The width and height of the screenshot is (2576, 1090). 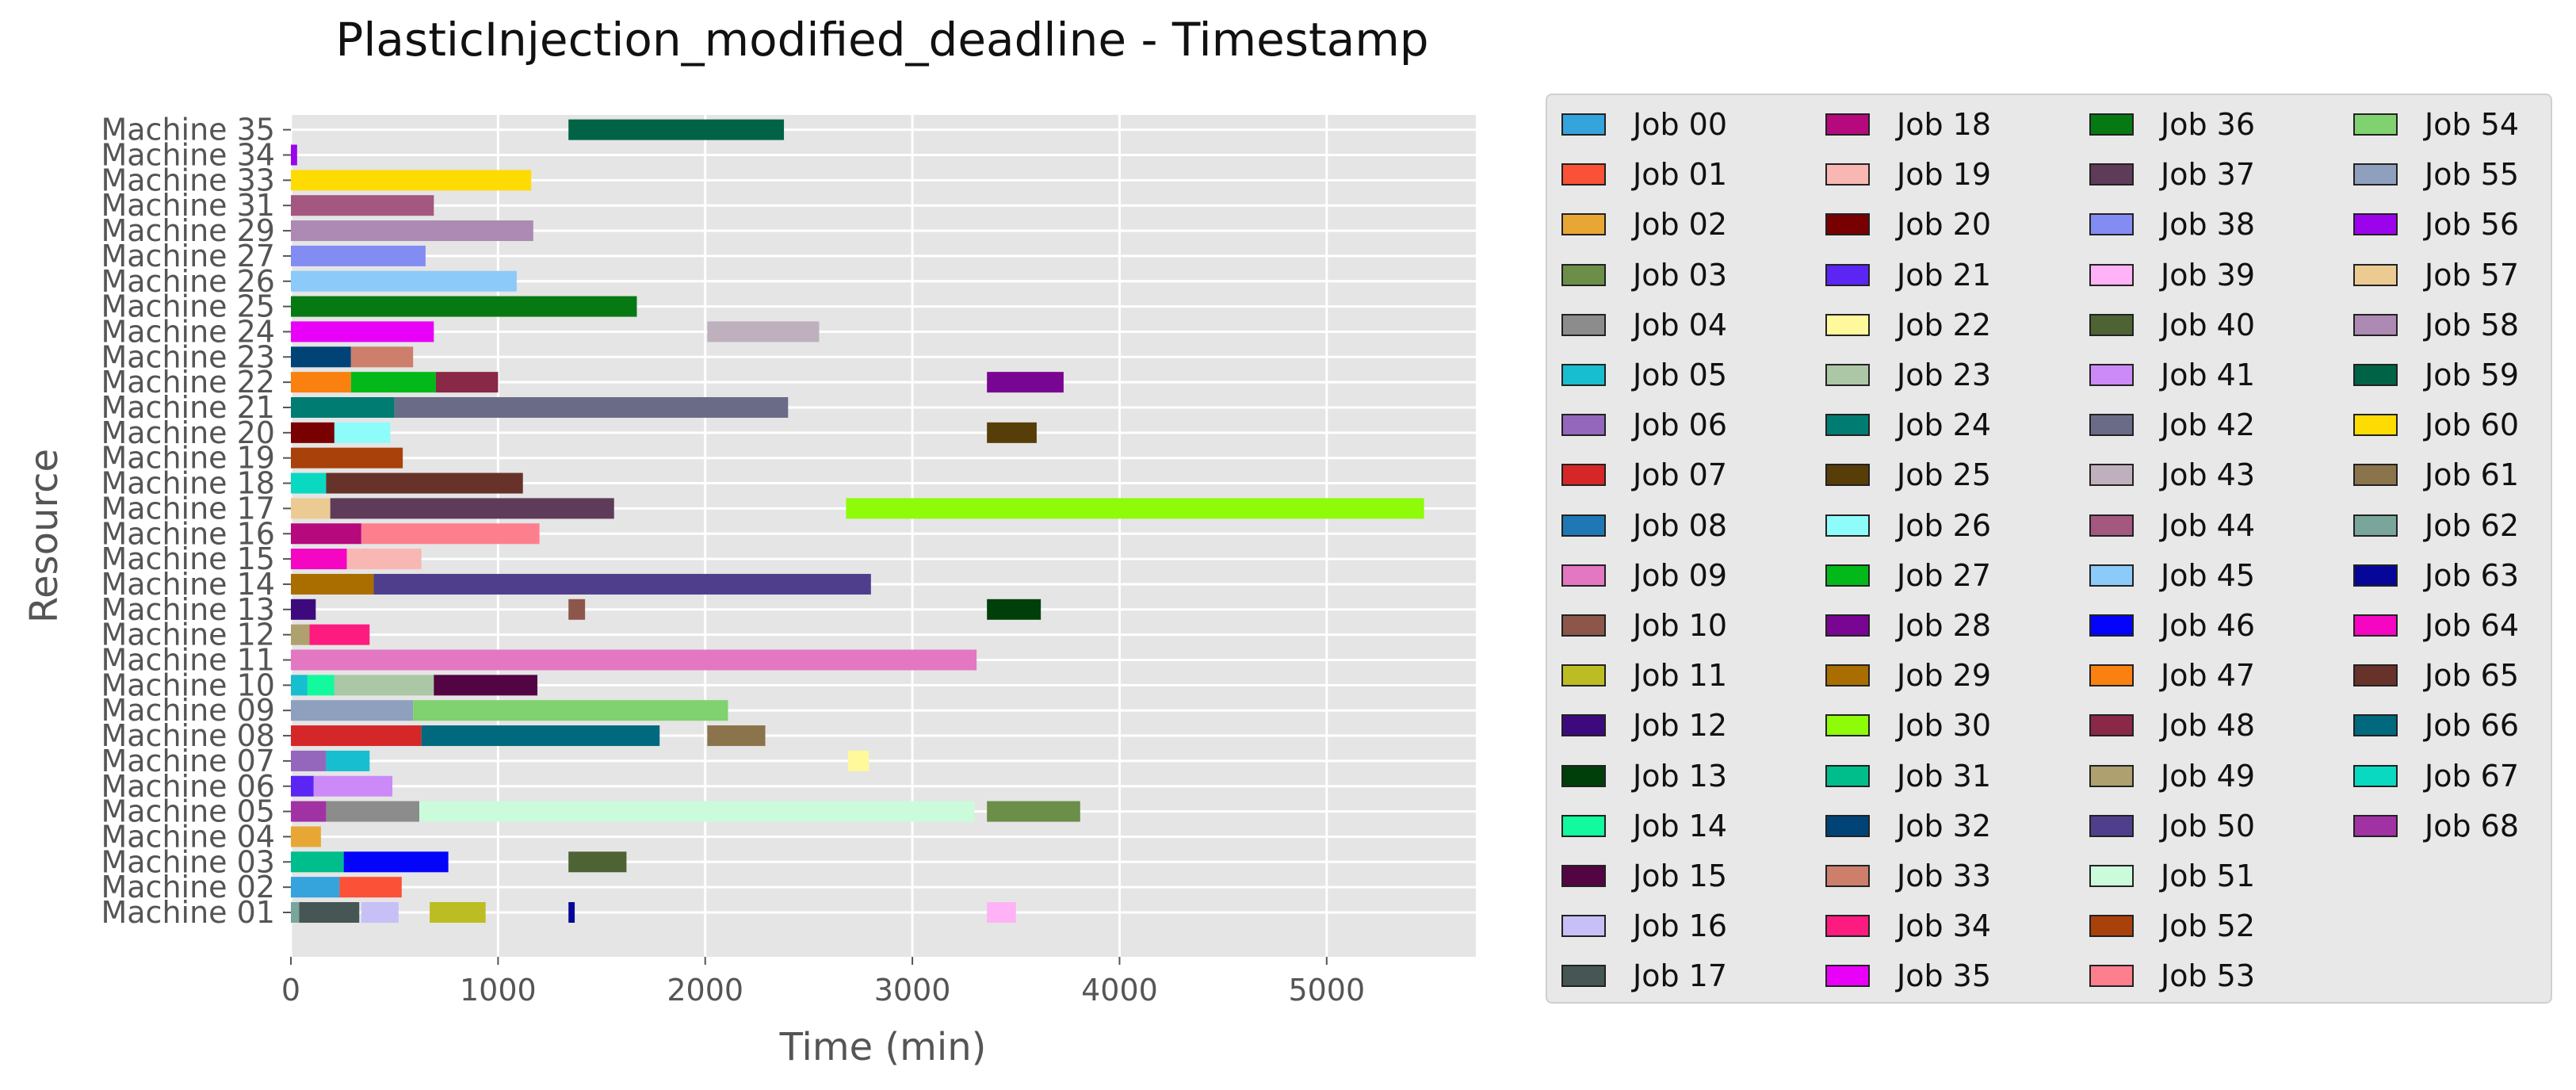 I want to click on legend-item: Job 53, so click(x=2172, y=975).